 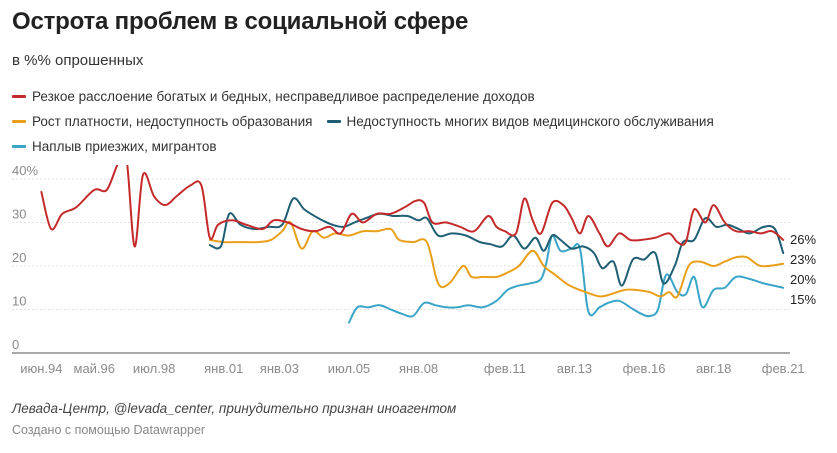 I want to click on series-line-medicine, so click(x=496, y=242).